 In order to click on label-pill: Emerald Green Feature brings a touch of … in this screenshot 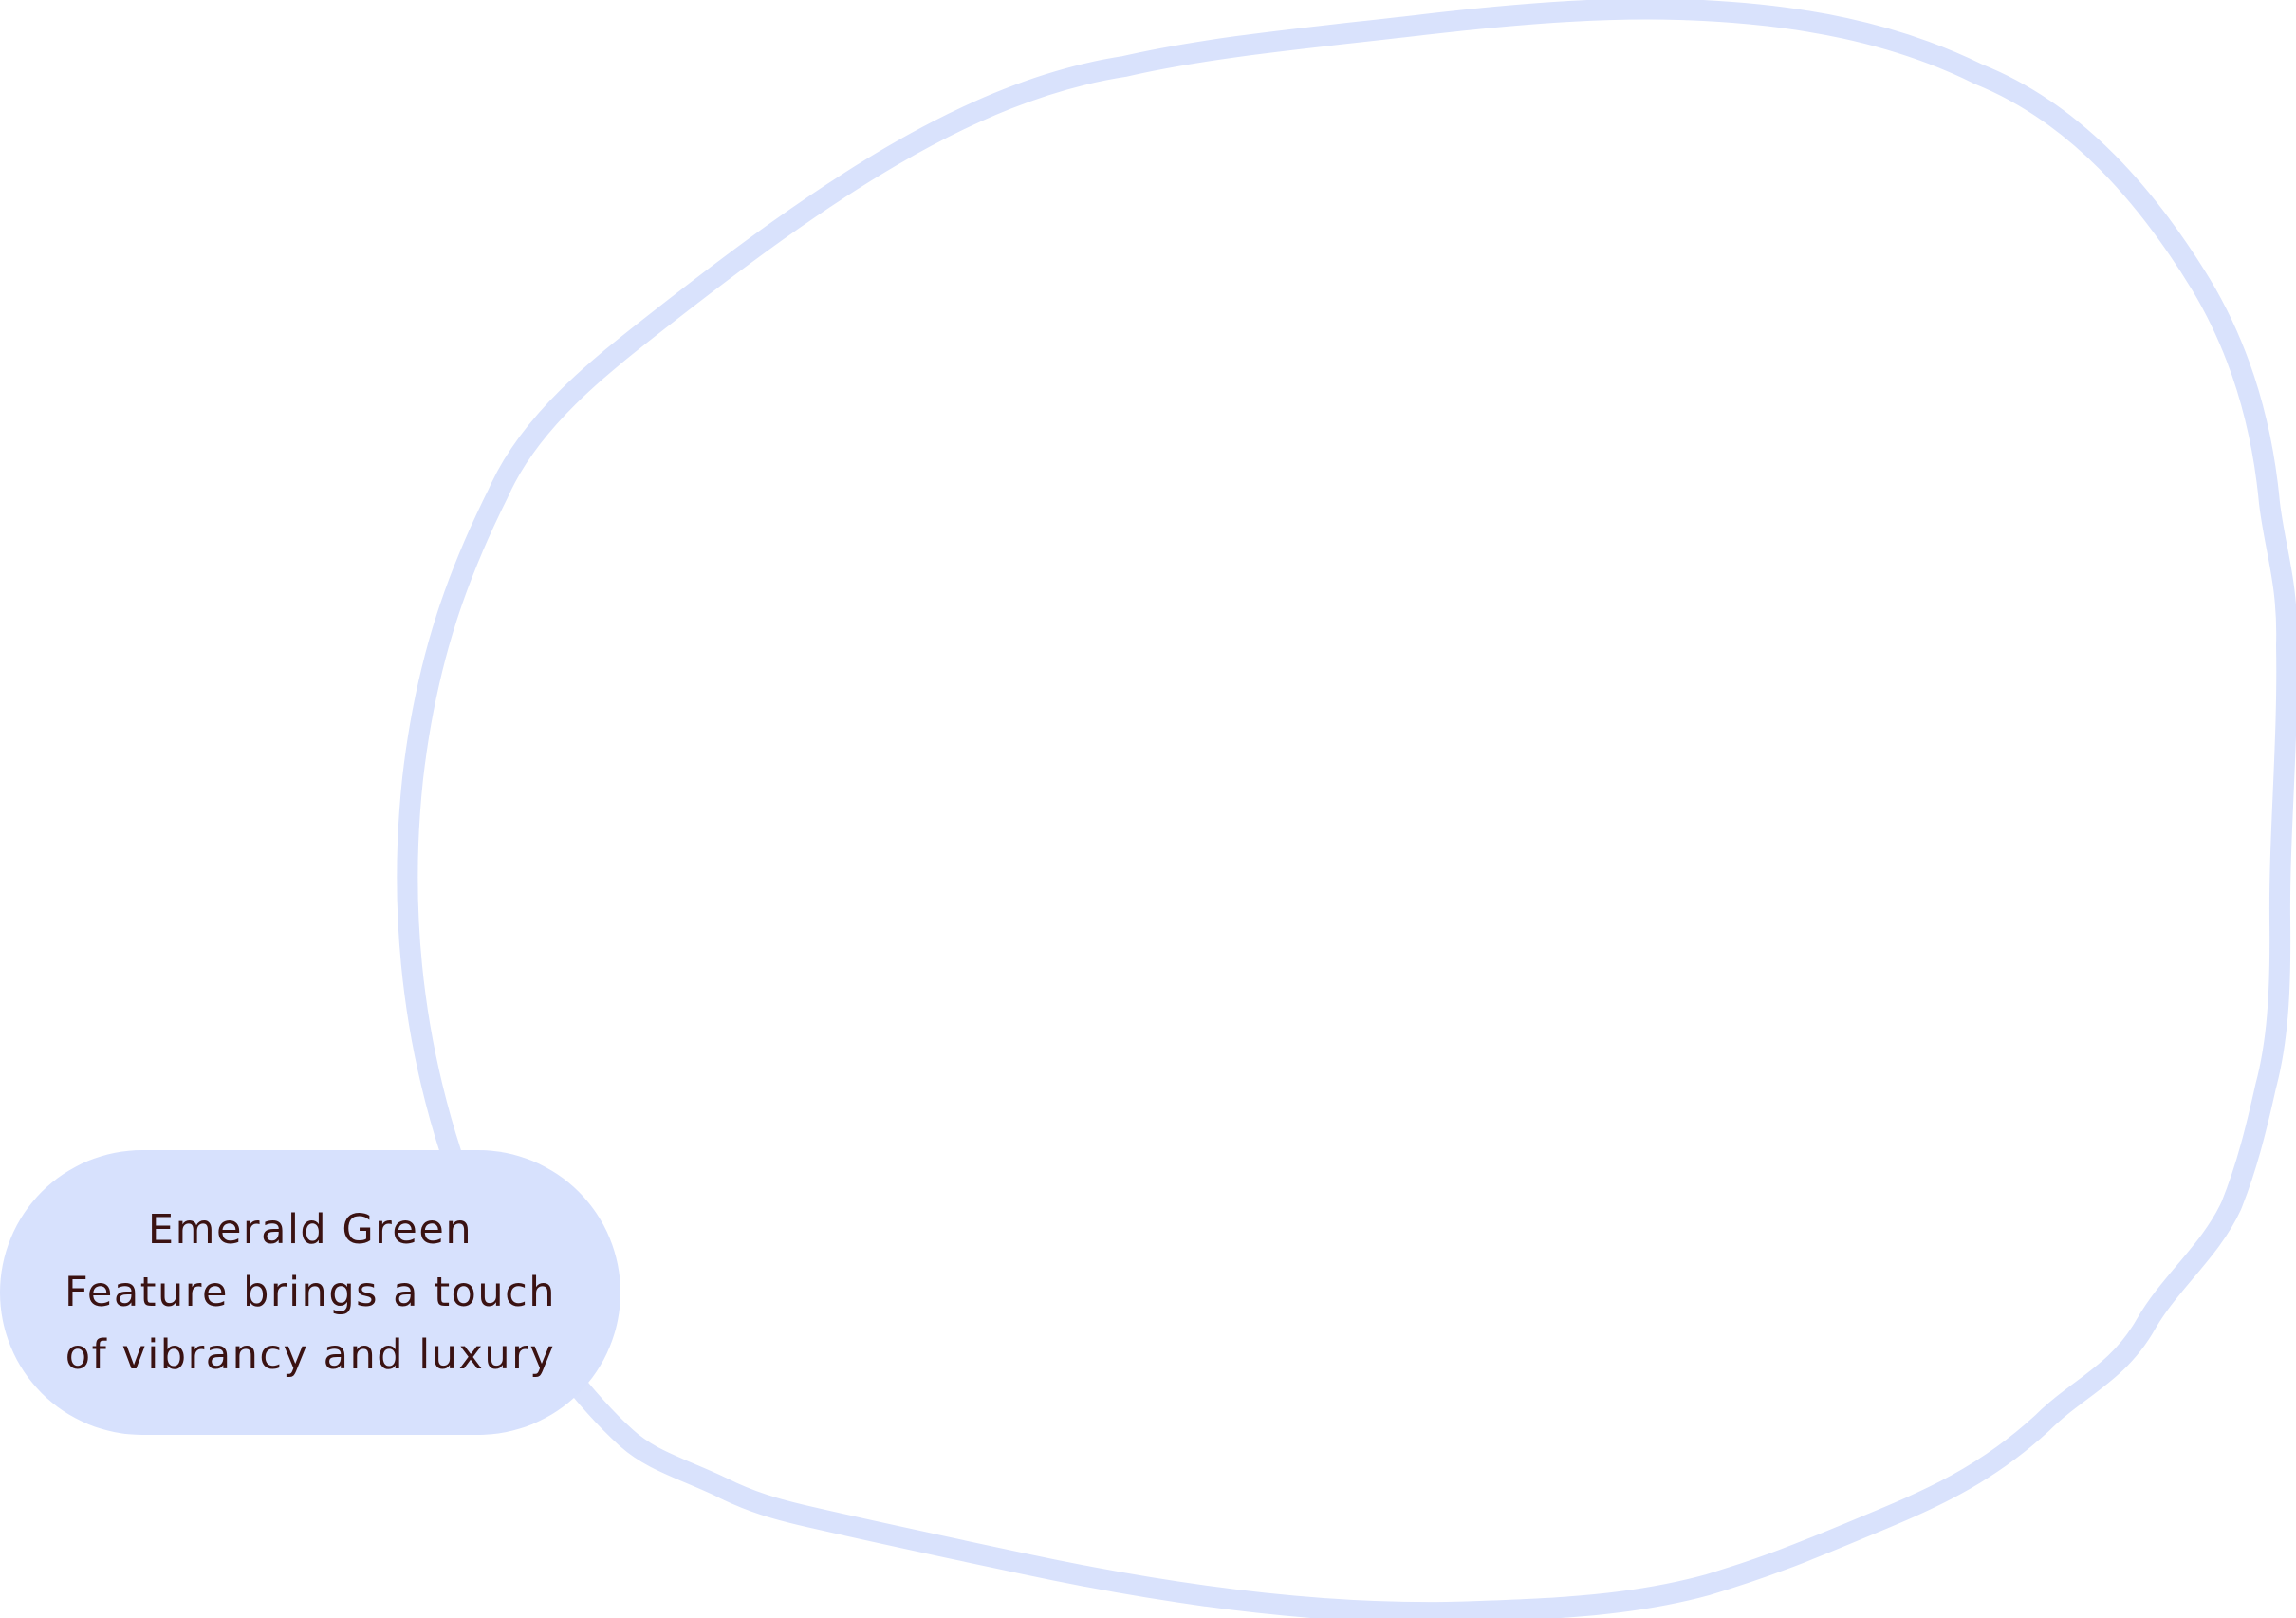, I will do `click(310, 1292)`.